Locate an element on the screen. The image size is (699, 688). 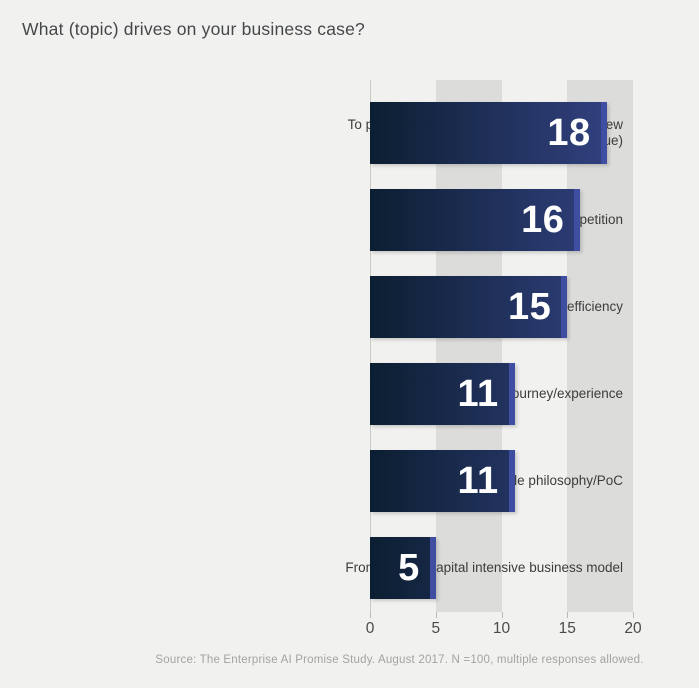
x-axis-tick-label: 20 is located at coordinates (633, 628).